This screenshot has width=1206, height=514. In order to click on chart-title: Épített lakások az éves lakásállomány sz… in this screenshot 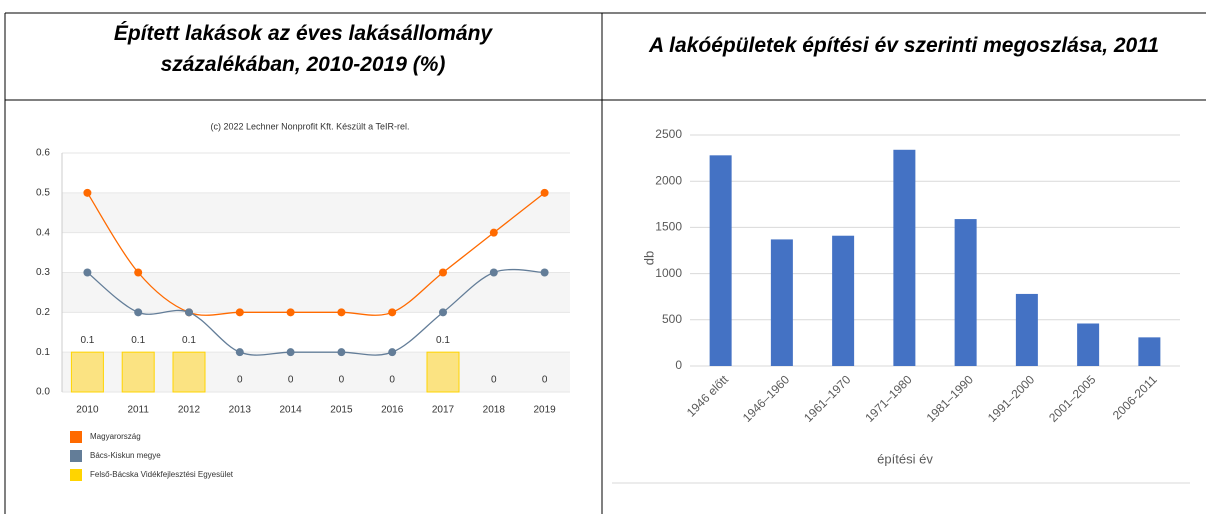, I will do `click(303, 49)`.